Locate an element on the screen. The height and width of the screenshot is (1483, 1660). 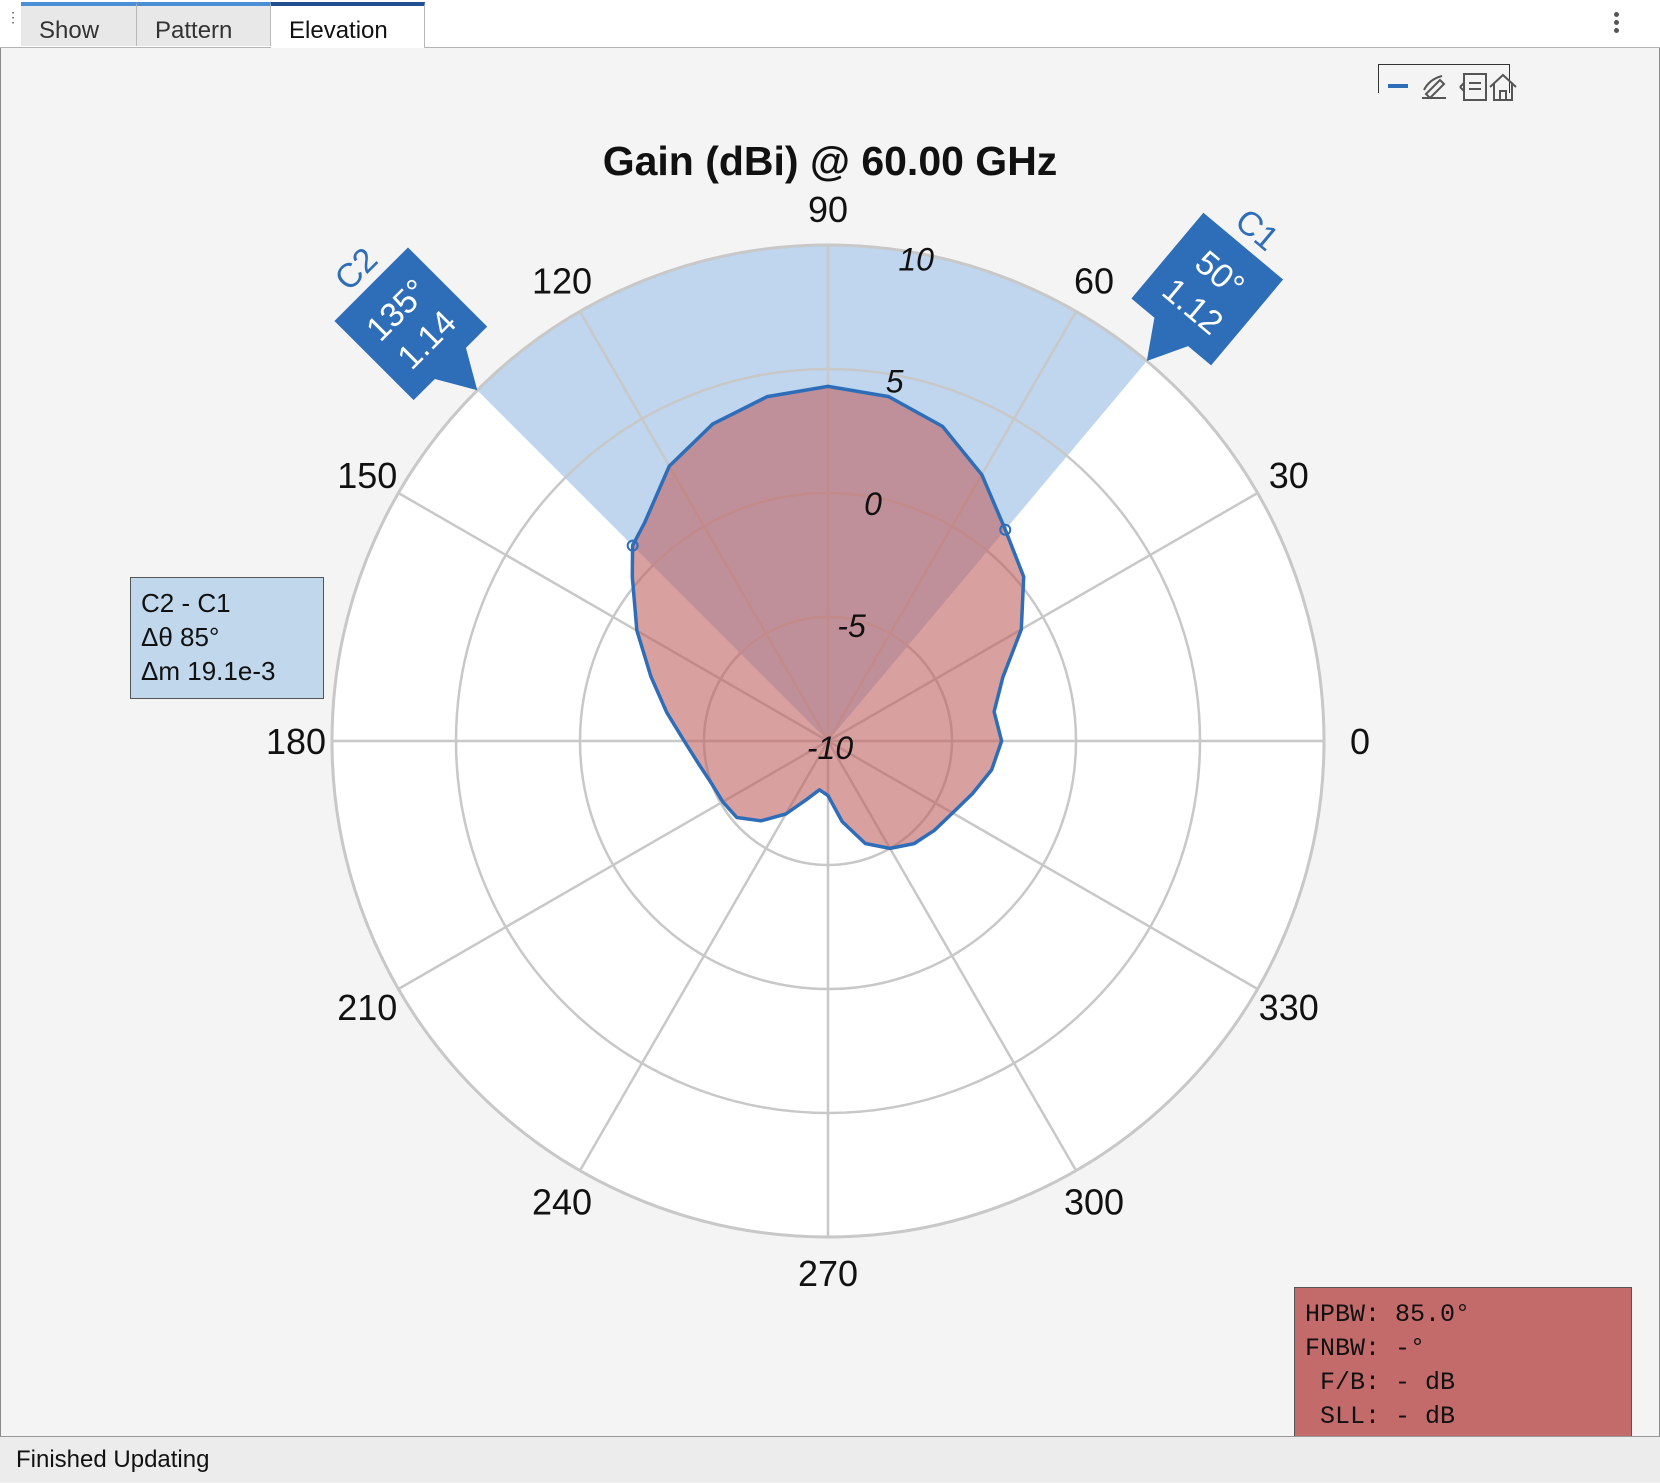
angle-tick-label: 120 is located at coordinates (562, 280).